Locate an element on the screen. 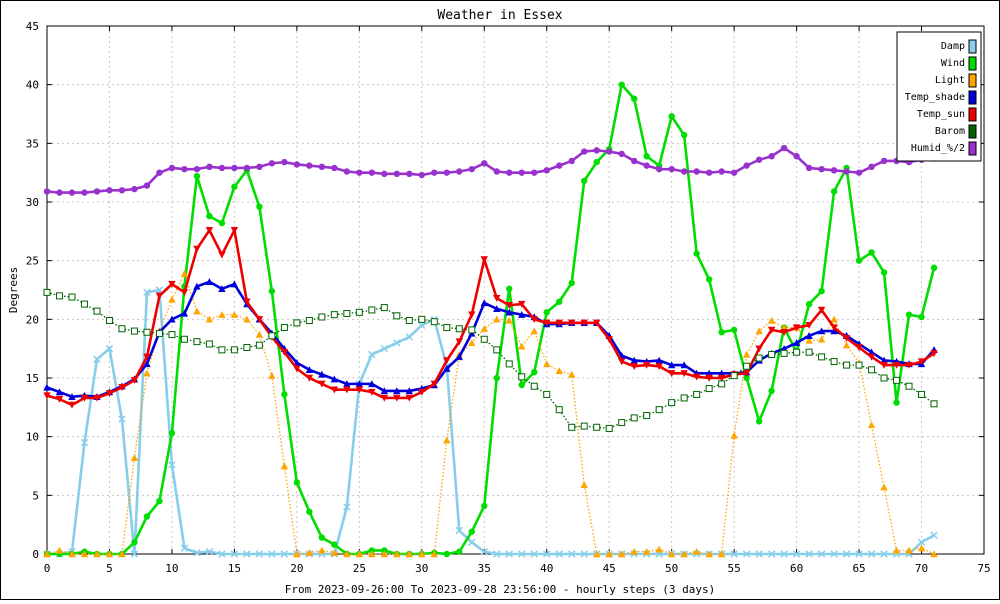 Image resolution: width=1000 pixels, height=604 pixels. y-axis-label: Degrees is located at coordinates (13, 290).